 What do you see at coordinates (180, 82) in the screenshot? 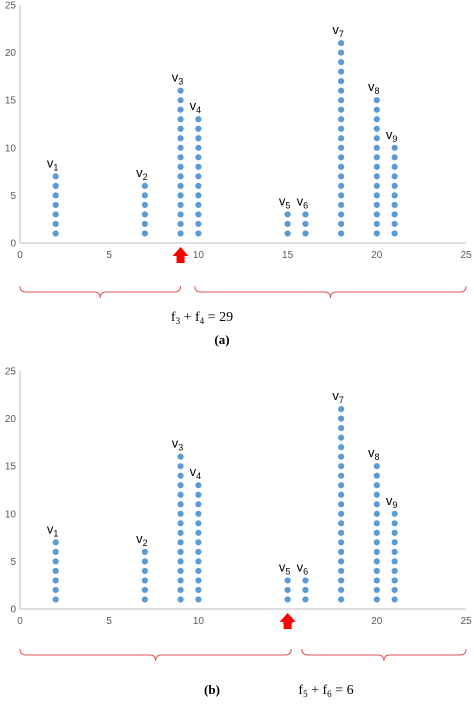
I see `series-label-subscript: 3` at bounding box center [180, 82].